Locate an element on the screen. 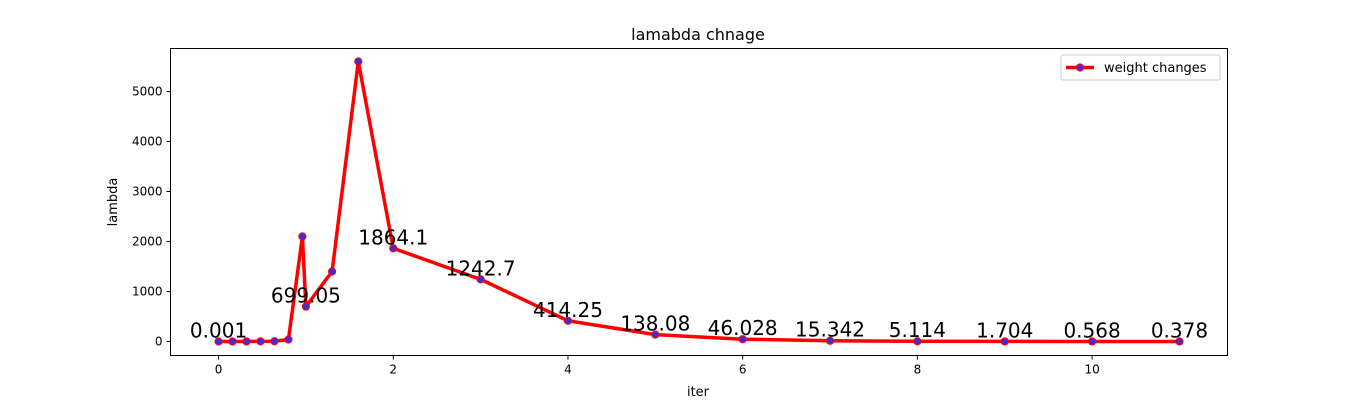  y-tick-label: 5000 is located at coordinates (147, 92).